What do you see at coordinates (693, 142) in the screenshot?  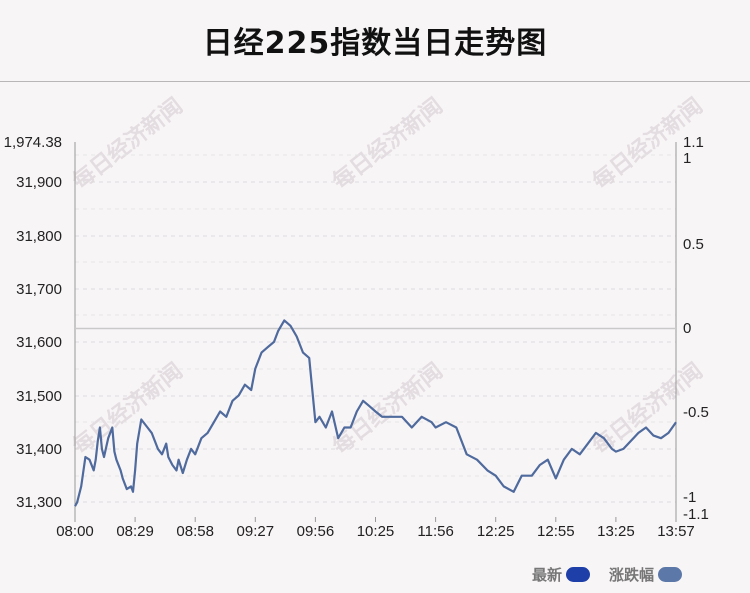 I see `y2-tick-label: 1.1` at bounding box center [693, 142].